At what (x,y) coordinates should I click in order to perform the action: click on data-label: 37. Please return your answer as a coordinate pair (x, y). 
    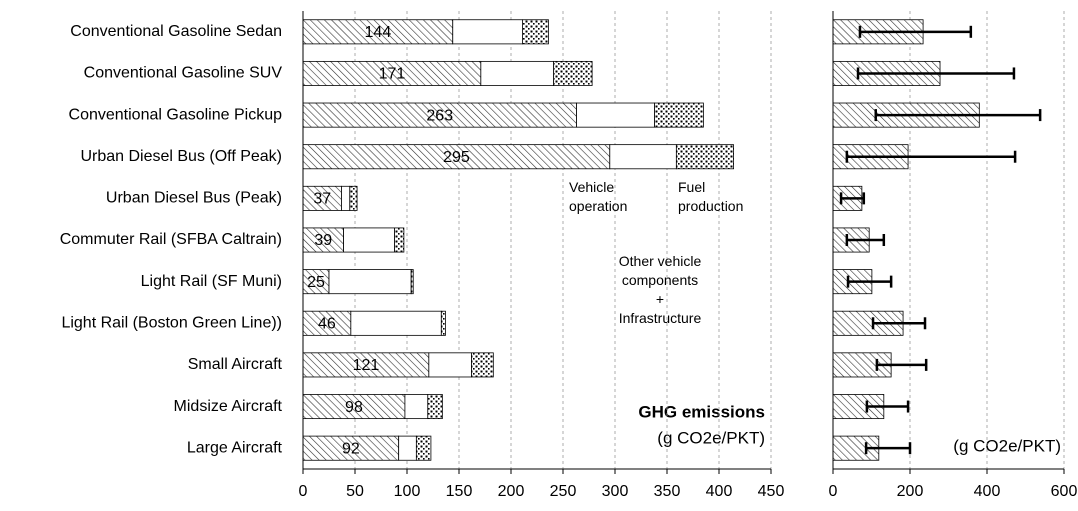
    Looking at the image, I should click on (322, 199).